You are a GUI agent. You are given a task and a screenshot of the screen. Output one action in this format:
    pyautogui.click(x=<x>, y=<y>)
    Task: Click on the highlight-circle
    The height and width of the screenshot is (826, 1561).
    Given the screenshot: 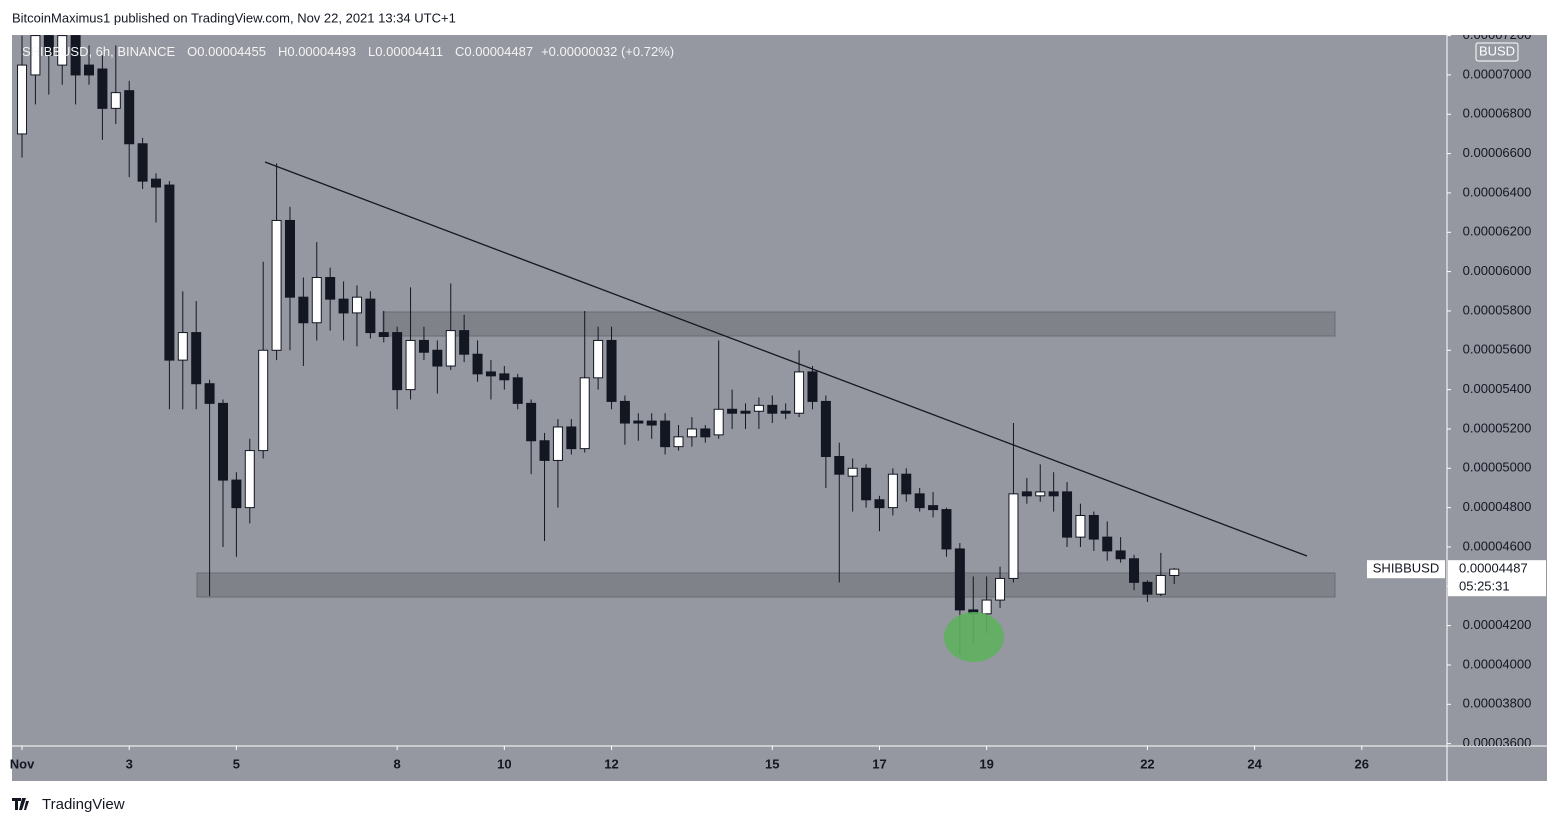 What is the action you would take?
    pyautogui.click(x=974, y=637)
    